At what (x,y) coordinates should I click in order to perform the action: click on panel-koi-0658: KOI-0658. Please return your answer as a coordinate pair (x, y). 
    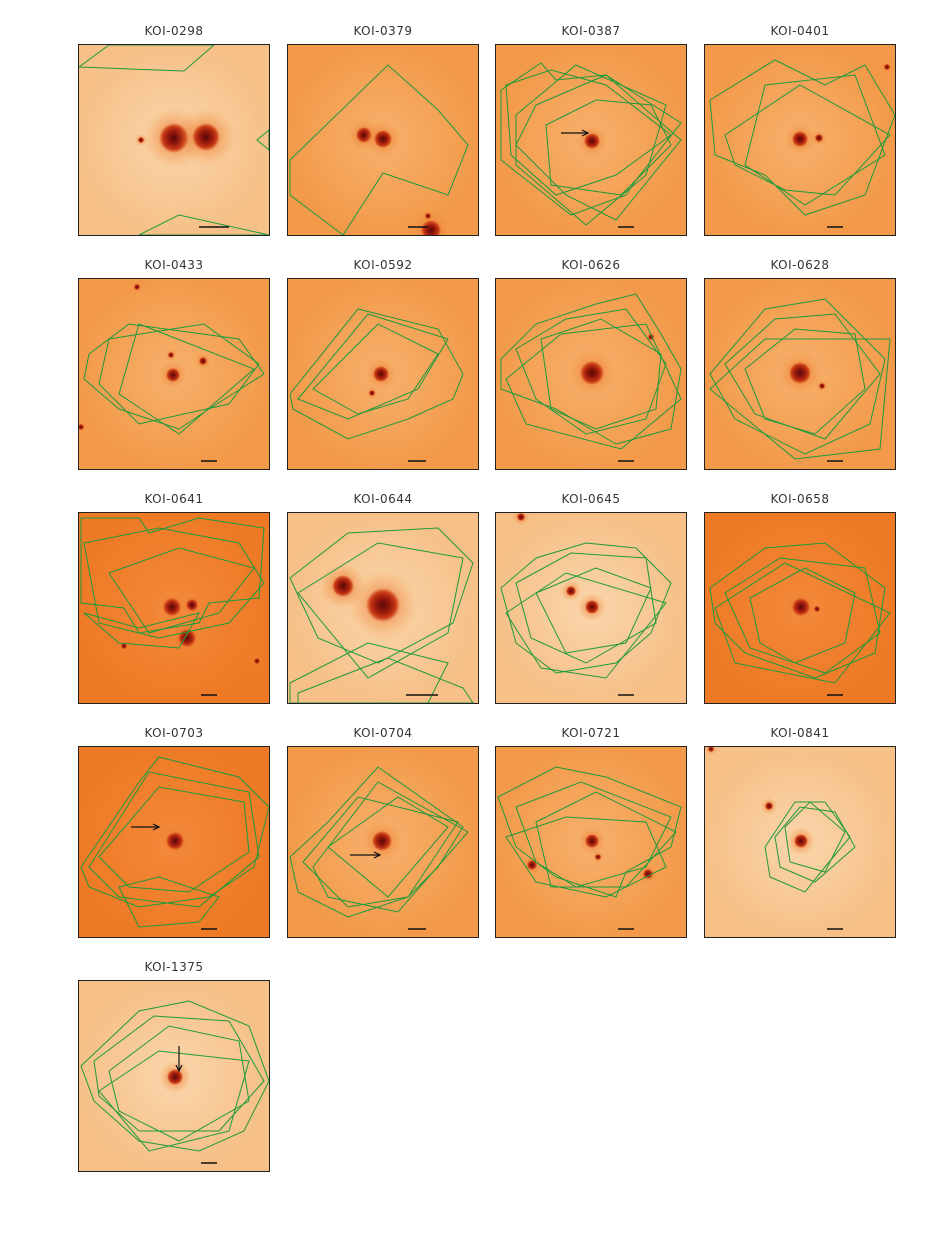
    Looking at the image, I should click on (800, 598).